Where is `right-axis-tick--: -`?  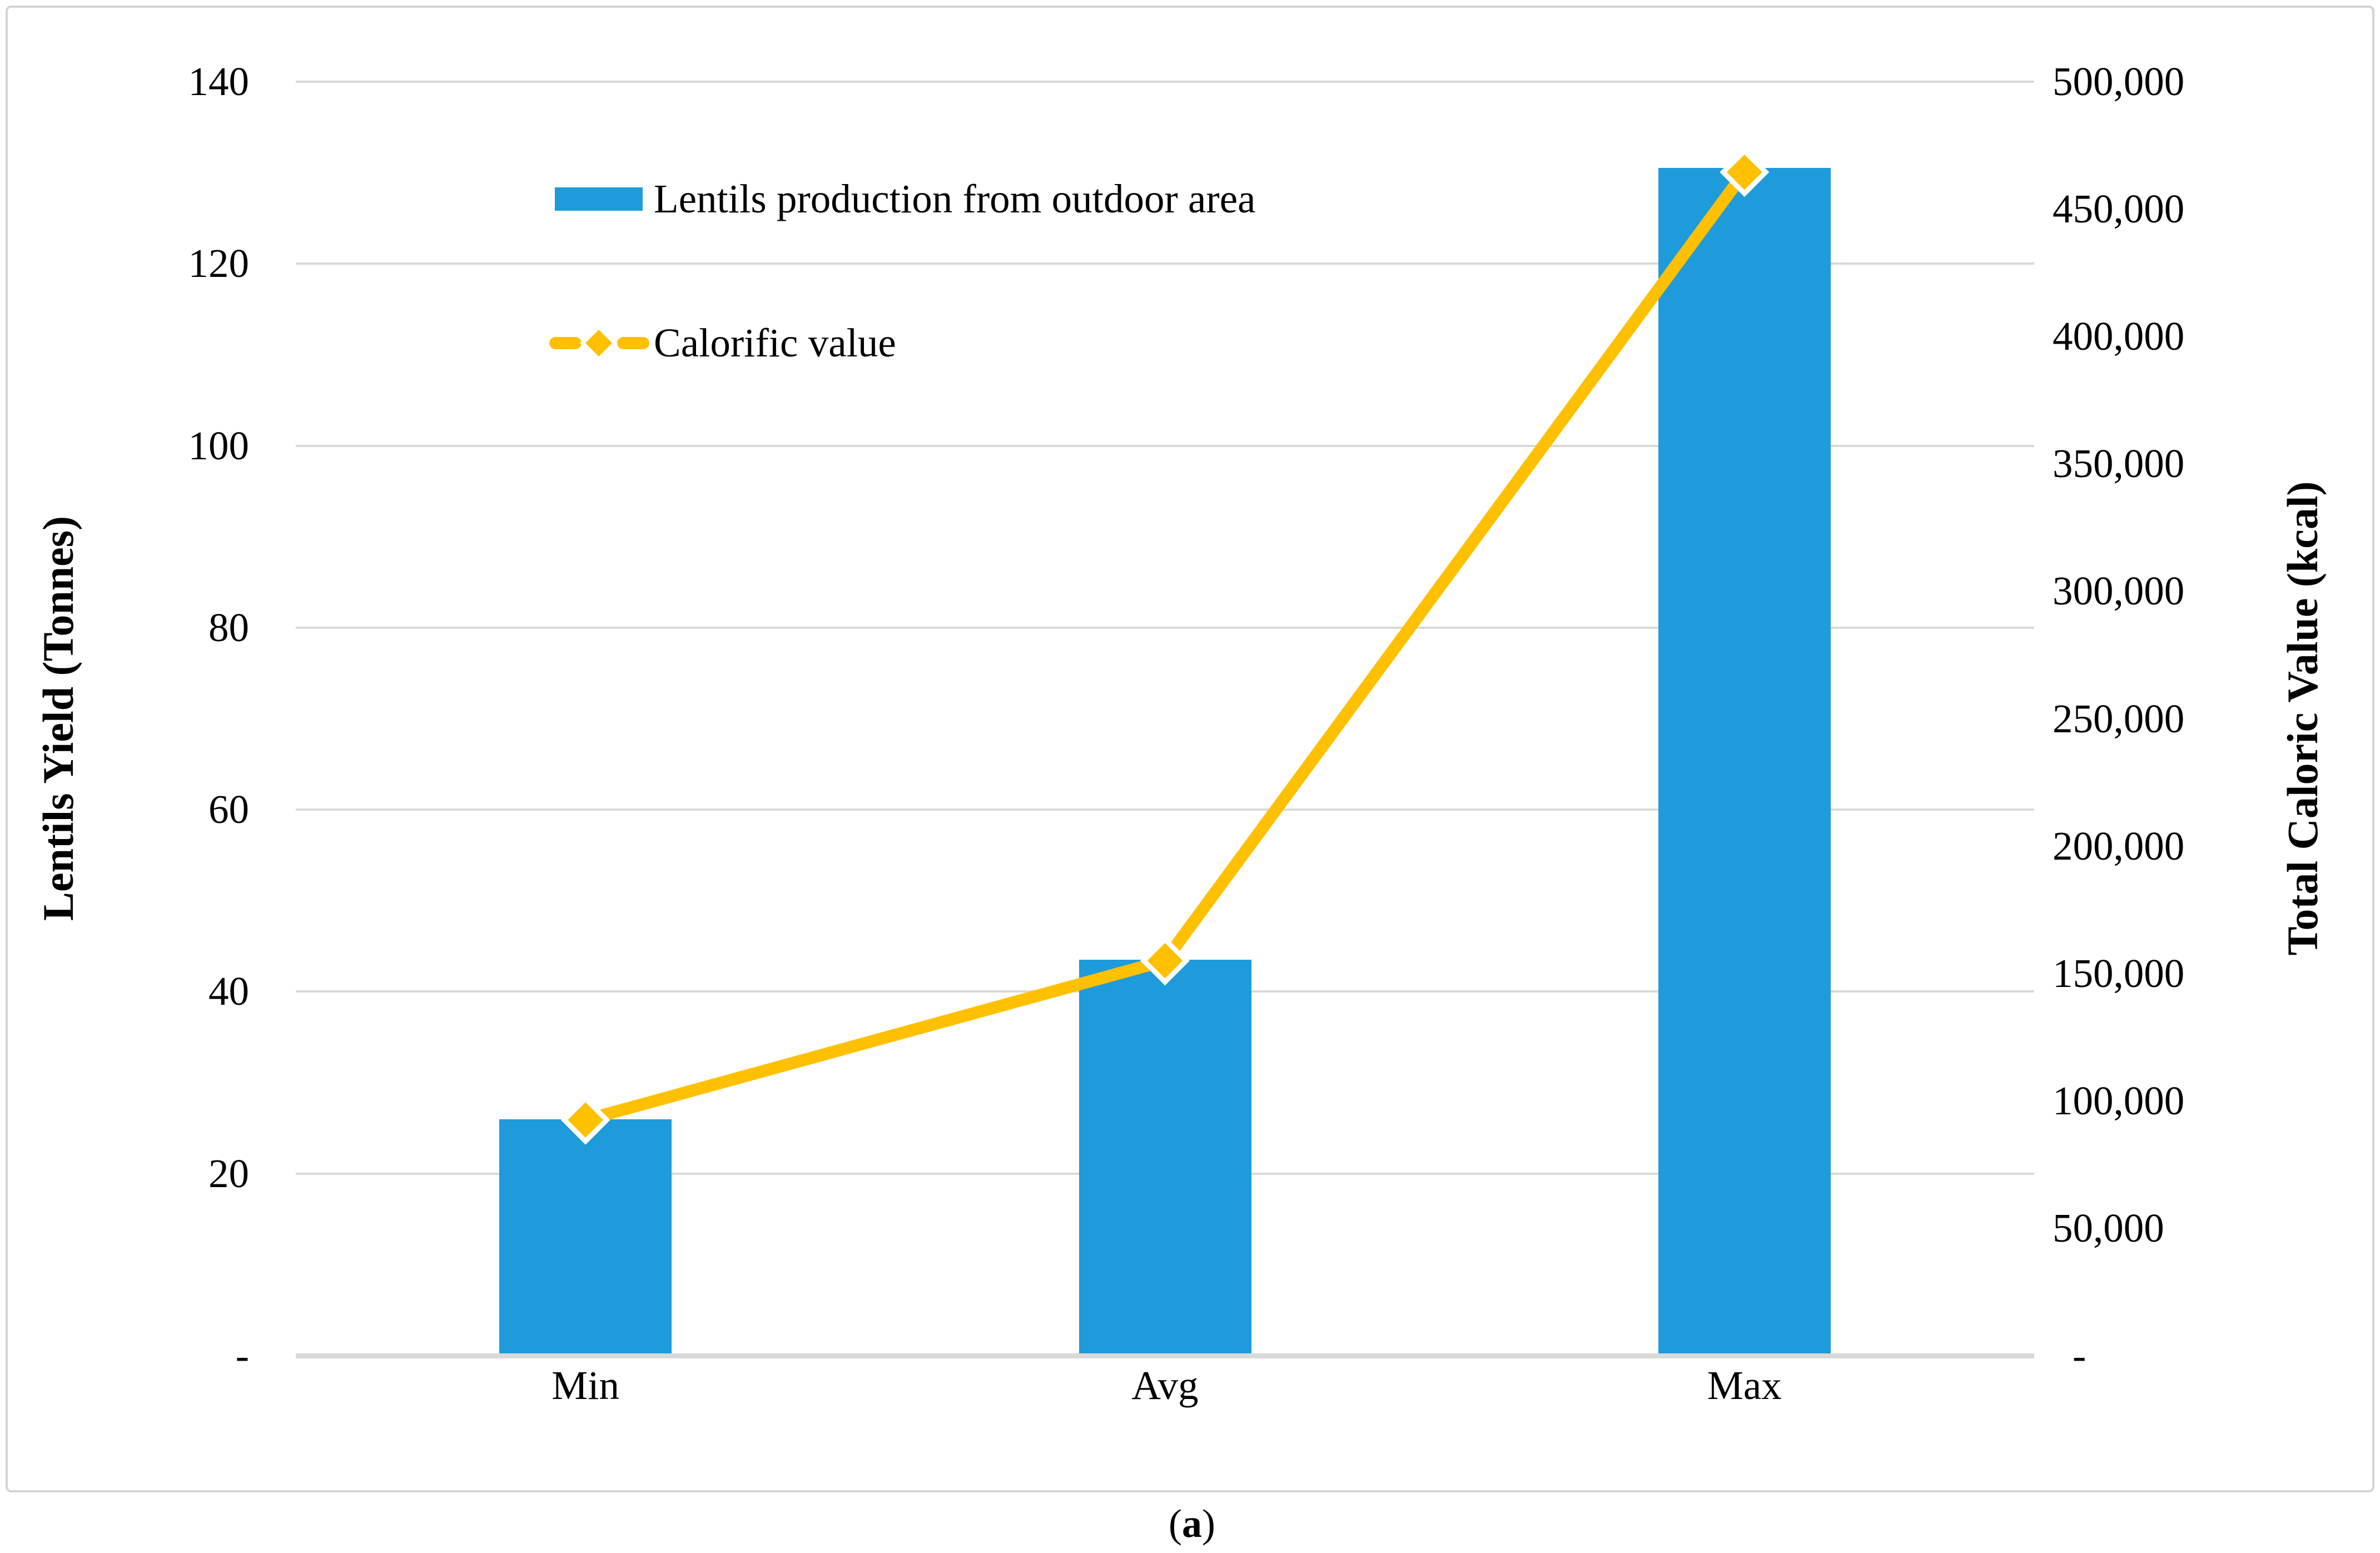
right-axis-tick--: - is located at coordinates (2079, 1355).